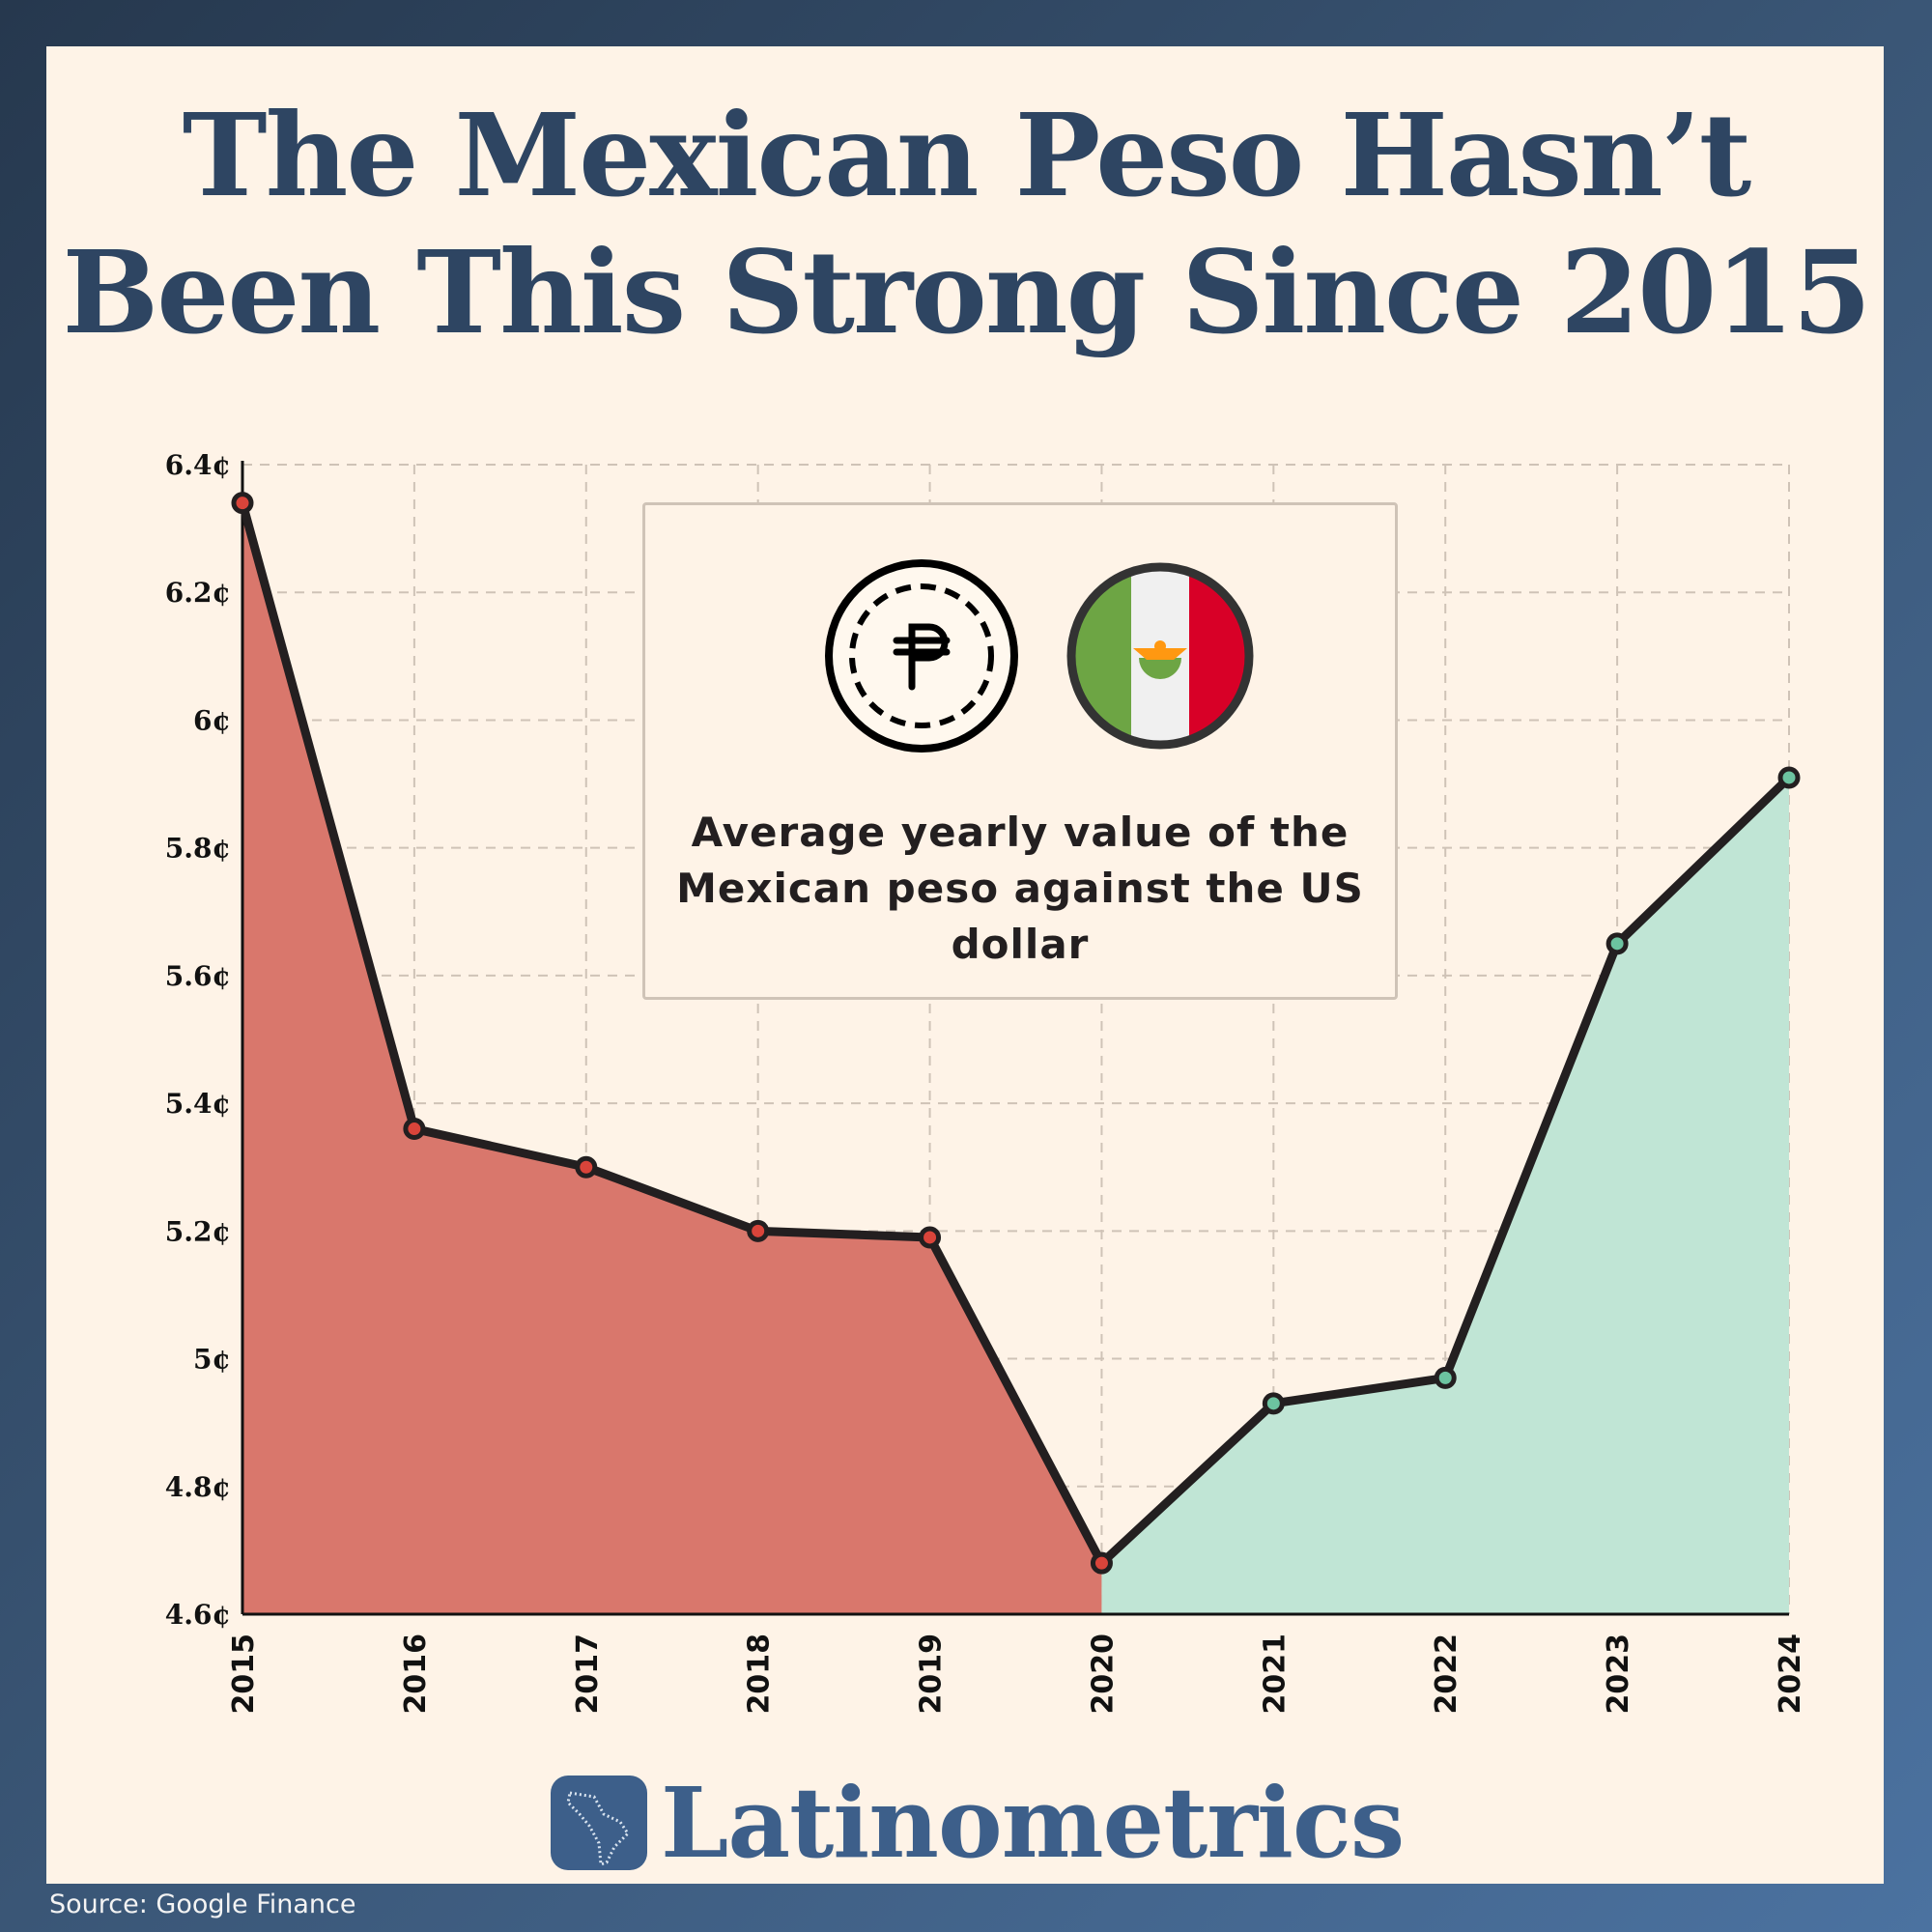 The image size is (1932, 1932). Describe the element at coordinates (202, 1904) in the screenshot. I see `source-note: Source: Google Finance` at that location.